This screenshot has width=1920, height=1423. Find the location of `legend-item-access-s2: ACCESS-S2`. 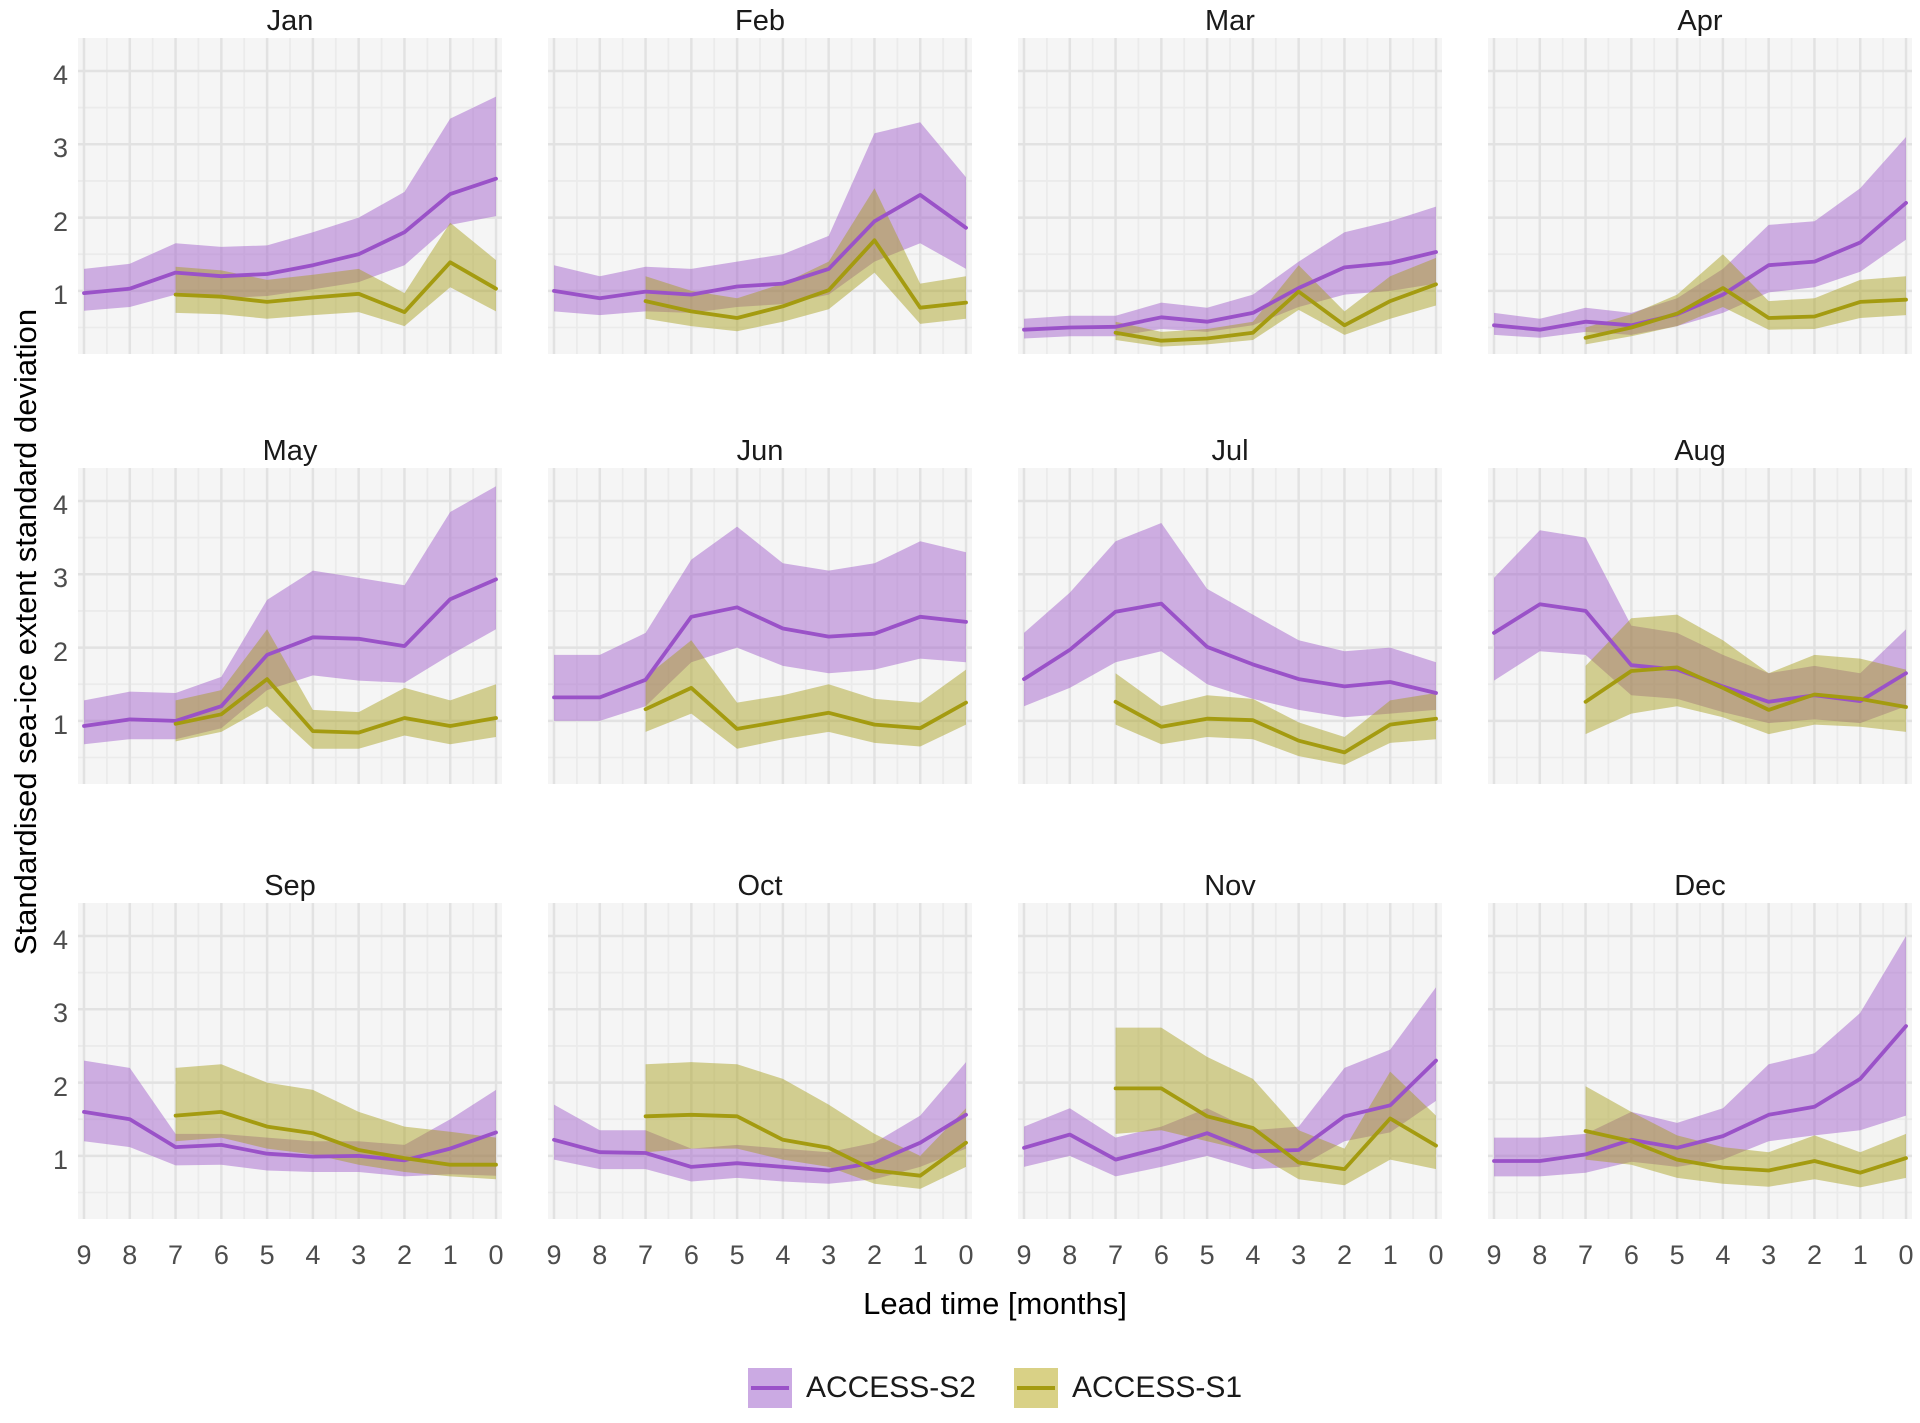

legend-item-access-s2: ACCESS-S2 is located at coordinates (861, 1388).